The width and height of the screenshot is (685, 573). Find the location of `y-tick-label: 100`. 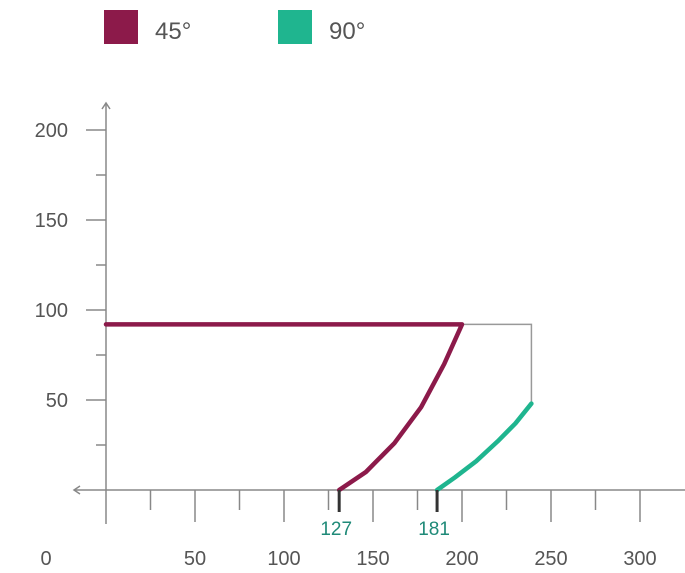

y-tick-label: 100 is located at coordinates (51, 311).